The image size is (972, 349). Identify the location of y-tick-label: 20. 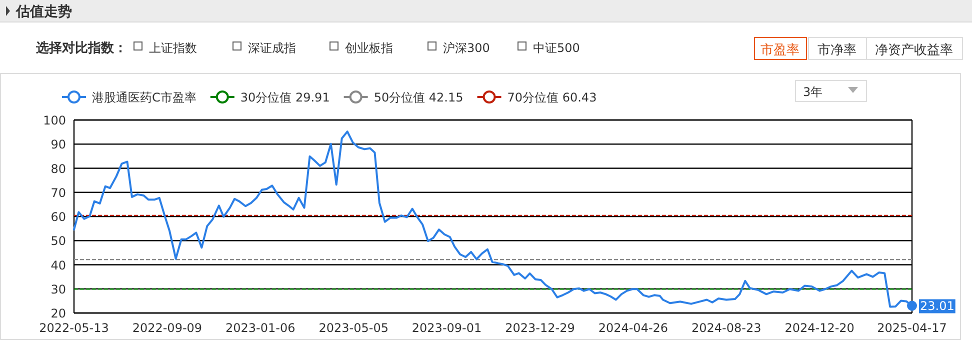
(58, 313).